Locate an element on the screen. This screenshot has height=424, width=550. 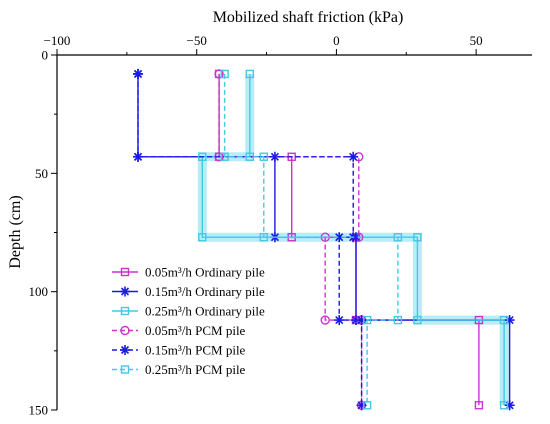
legend-entry-5: 0.15m³/h PCM pile is located at coordinates (179, 350).